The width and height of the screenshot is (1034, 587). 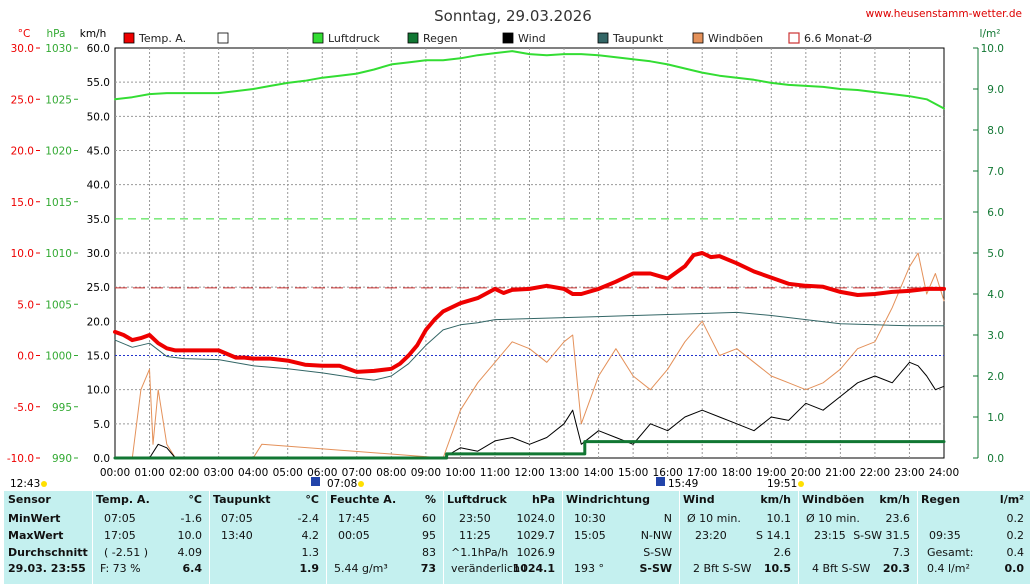 I want to click on wind-max-value: S 14.1, so click(x=773, y=535).